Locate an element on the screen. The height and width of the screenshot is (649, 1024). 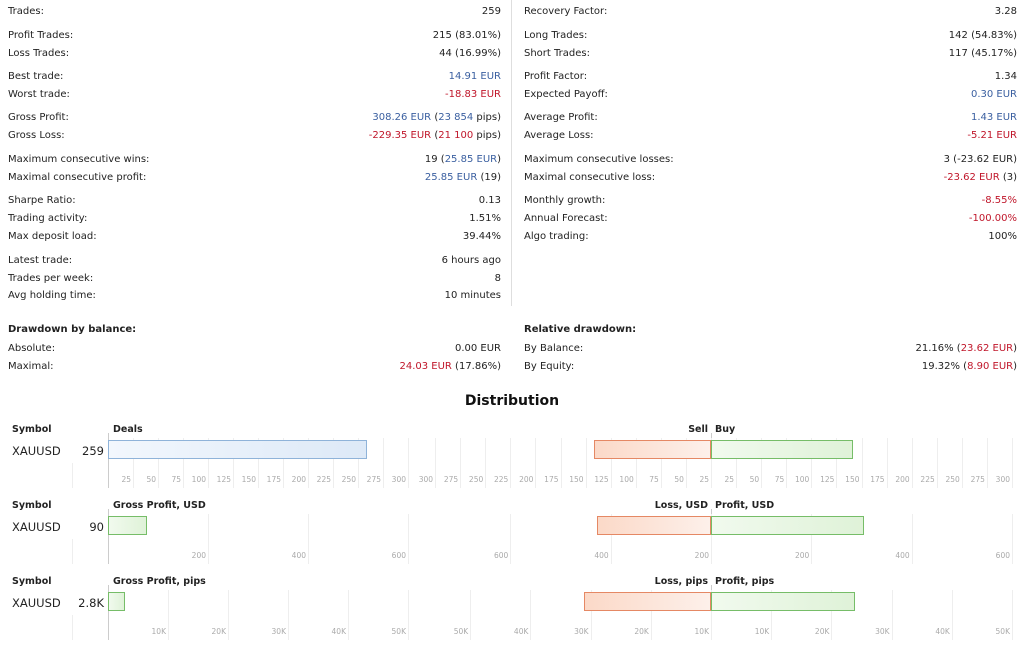
tick-label: 300 is located at coordinates (426, 479).